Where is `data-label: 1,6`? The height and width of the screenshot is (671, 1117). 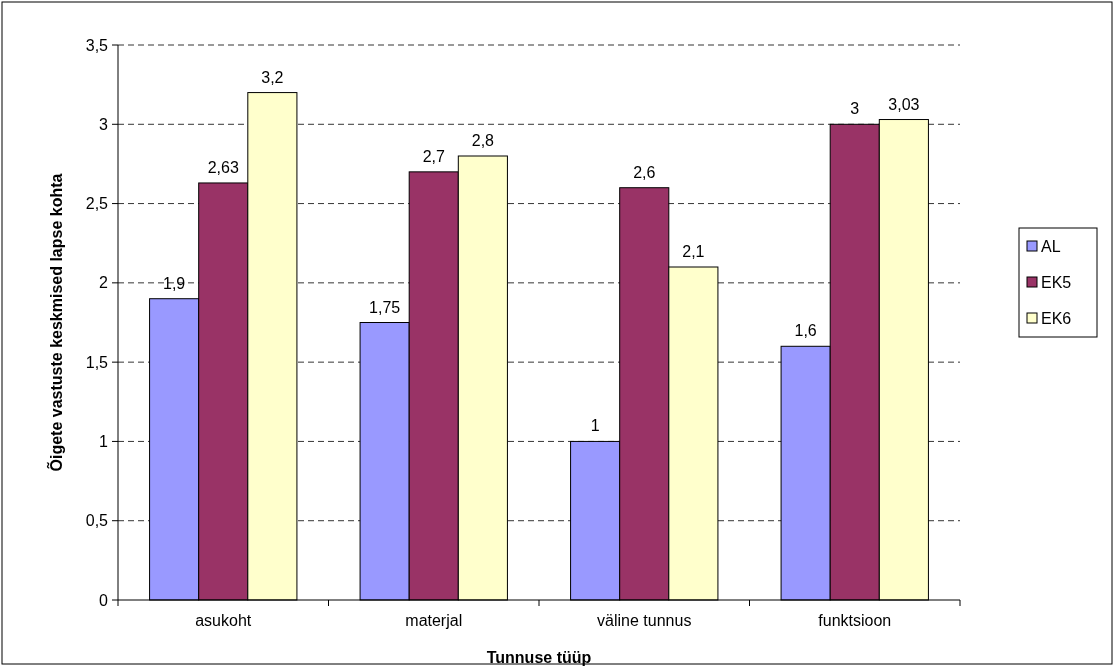 data-label: 1,6 is located at coordinates (805, 331).